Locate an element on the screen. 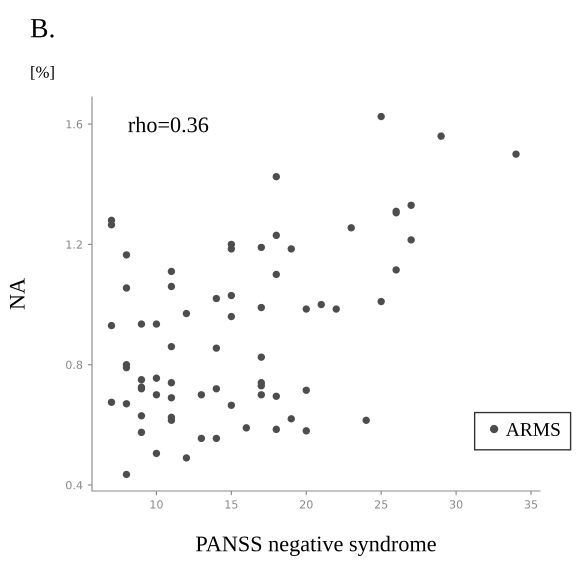  y-tick-label: 1.6 is located at coordinates (74, 124).